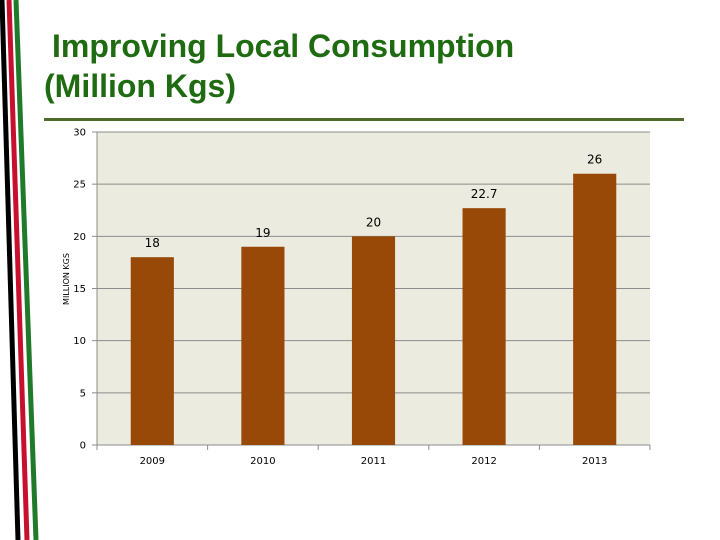  I want to click on data-label: 19, so click(262, 233).